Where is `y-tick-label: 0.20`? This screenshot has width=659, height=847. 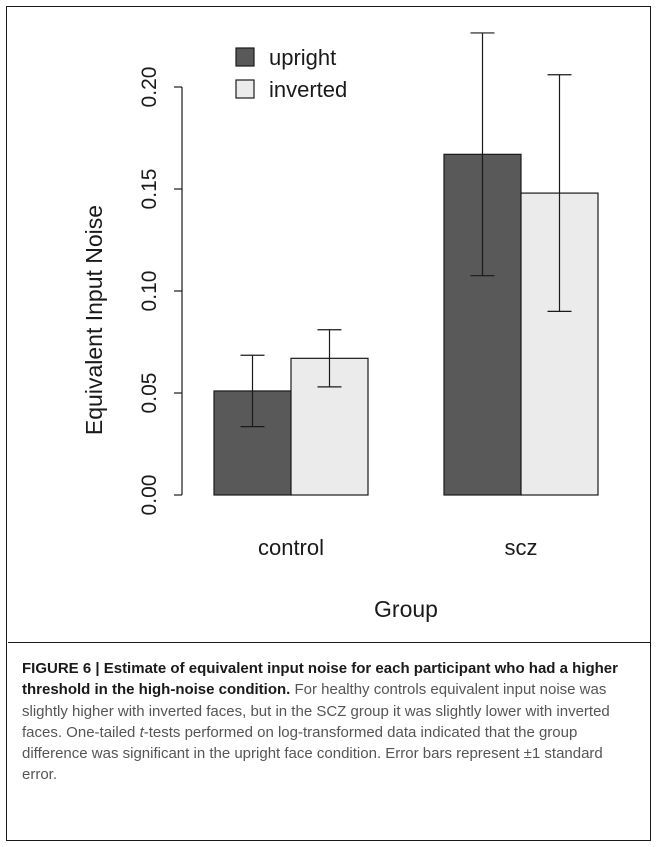 y-tick-label: 0.20 is located at coordinates (149, 87).